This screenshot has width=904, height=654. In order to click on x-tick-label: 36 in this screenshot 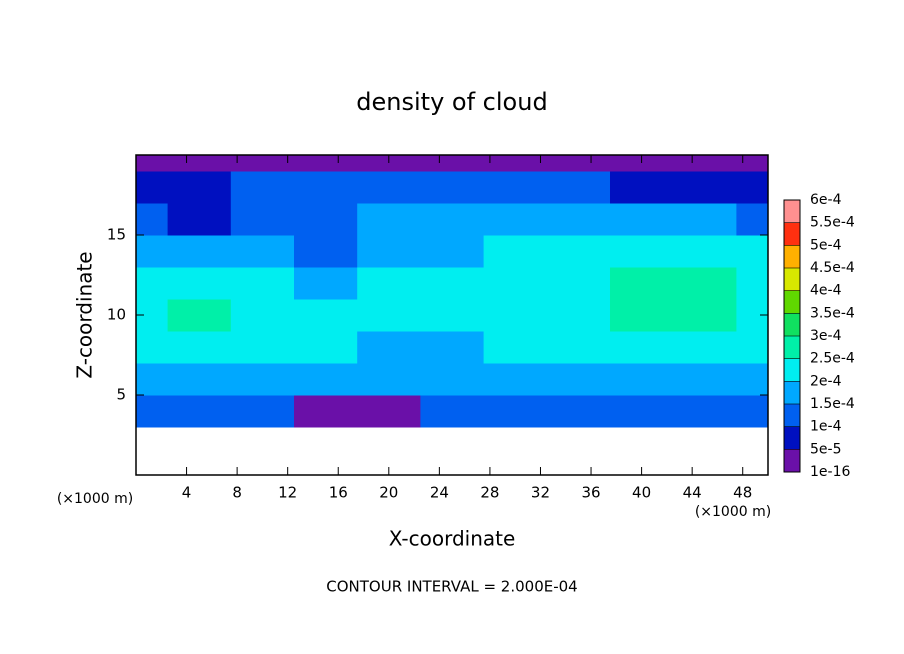, I will do `click(590, 493)`.